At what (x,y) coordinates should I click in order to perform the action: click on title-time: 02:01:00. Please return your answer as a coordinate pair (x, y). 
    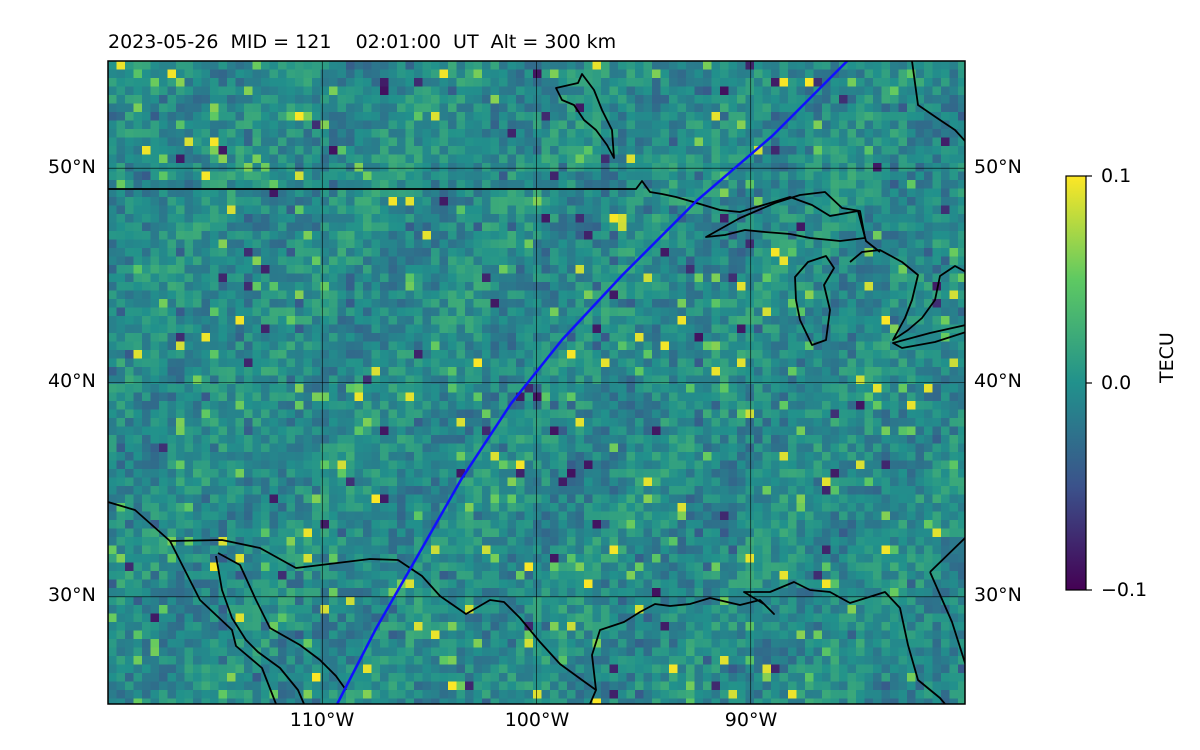
    Looking at the image, I should click on (398, 42).